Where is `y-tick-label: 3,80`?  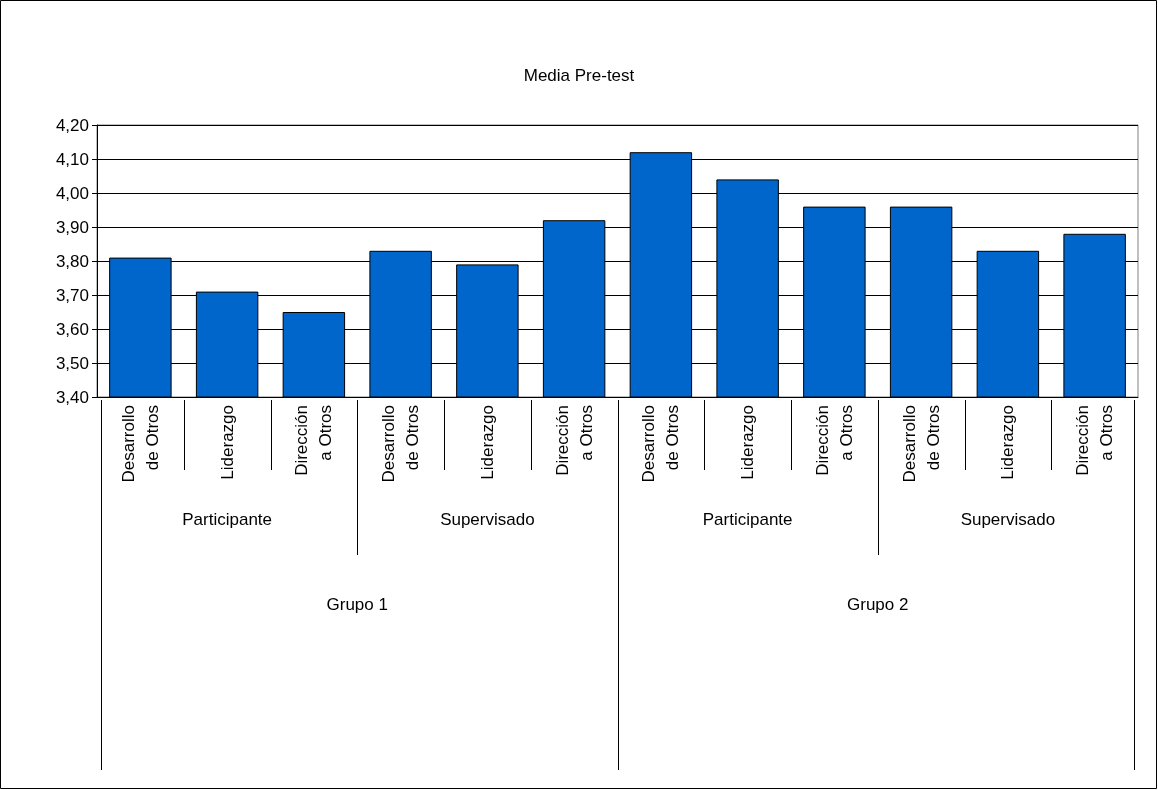 y-tick-label: 3,80 is located at coordinates (72, 261).